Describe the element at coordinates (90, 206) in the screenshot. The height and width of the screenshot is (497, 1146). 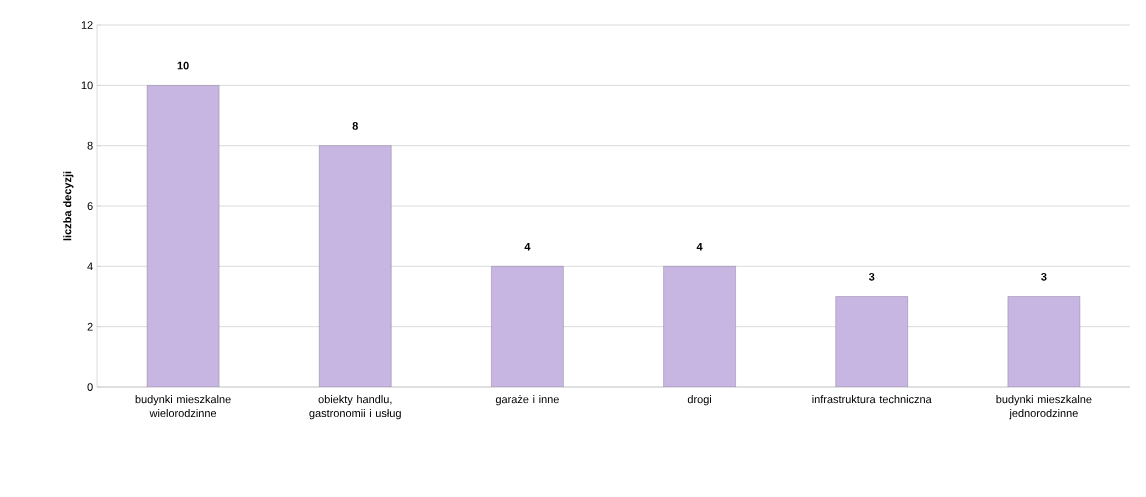
I see `y-tick-label: 6` at that location.